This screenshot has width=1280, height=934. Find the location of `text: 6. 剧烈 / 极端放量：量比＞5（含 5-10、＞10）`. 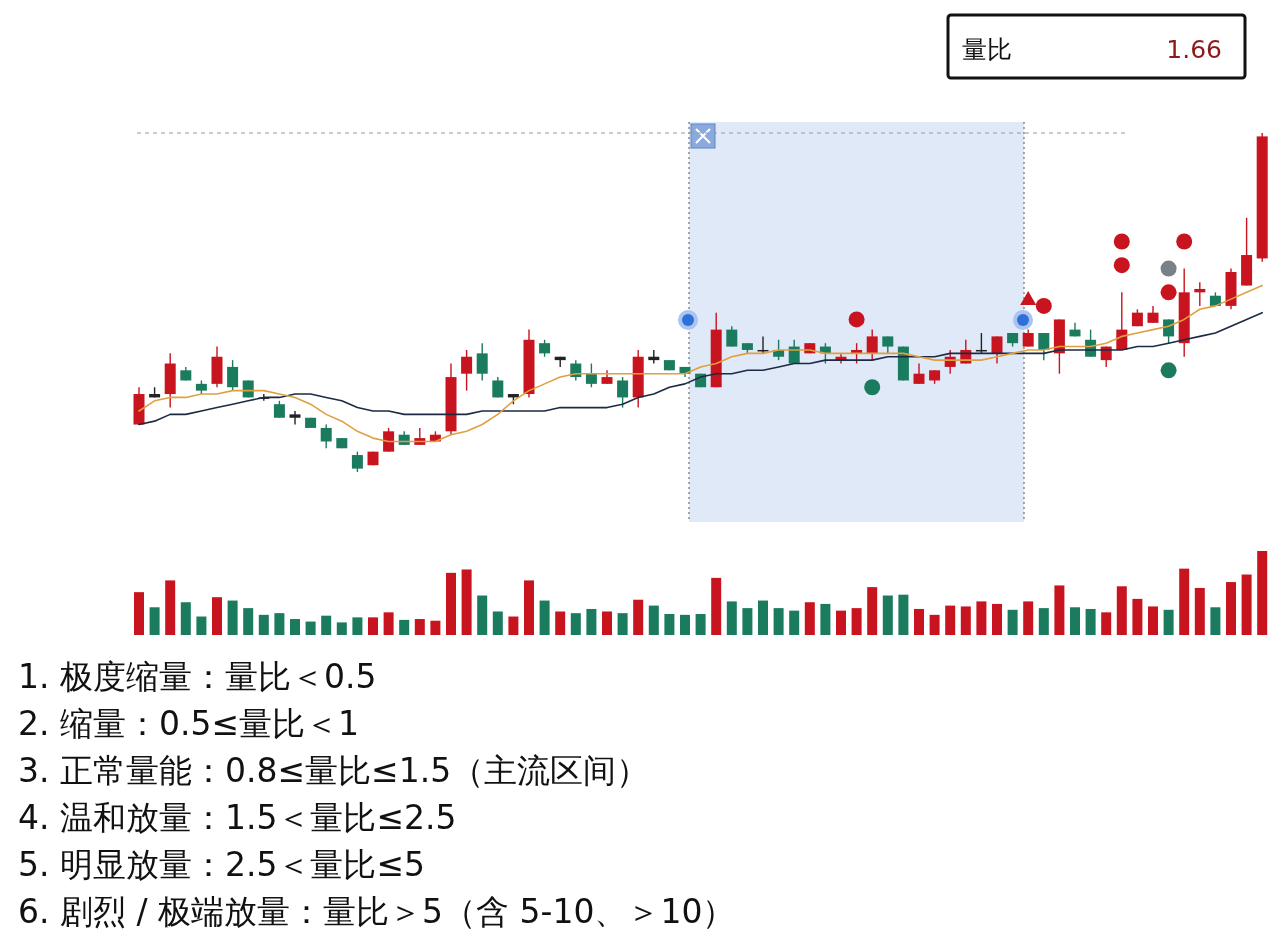

text: 6. 剧烈 / 极端放量：量比＞5（含 5-10、＞10） is located at coordinates (377, 911).